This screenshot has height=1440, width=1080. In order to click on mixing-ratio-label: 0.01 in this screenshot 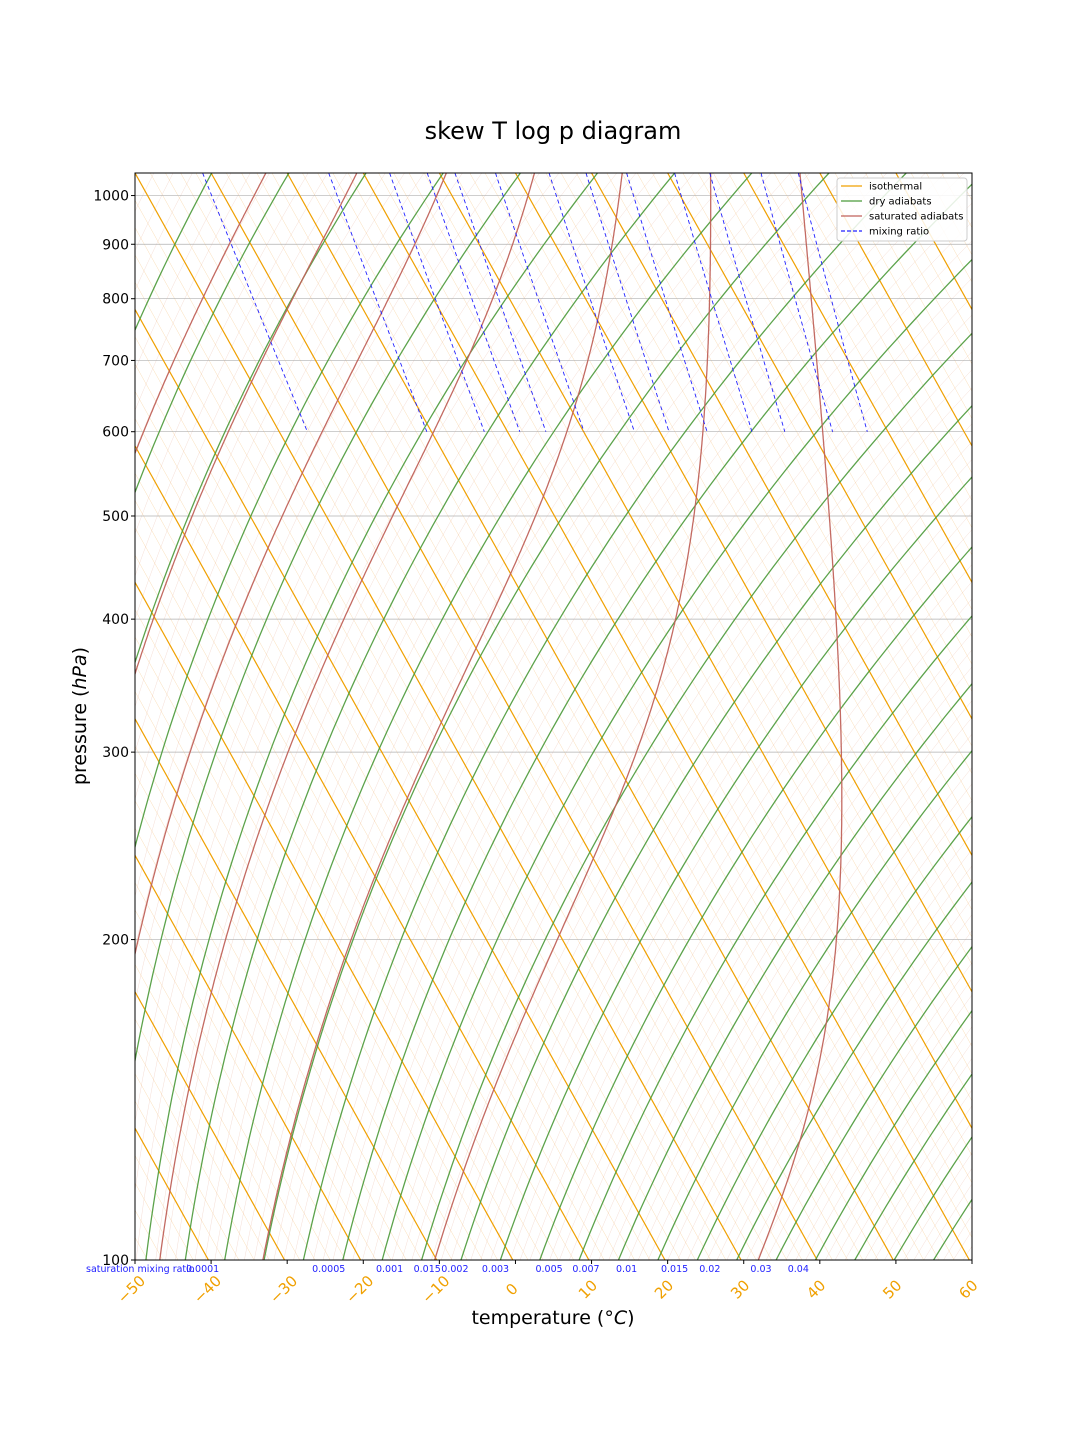, I will do `click(626, 1269)`.